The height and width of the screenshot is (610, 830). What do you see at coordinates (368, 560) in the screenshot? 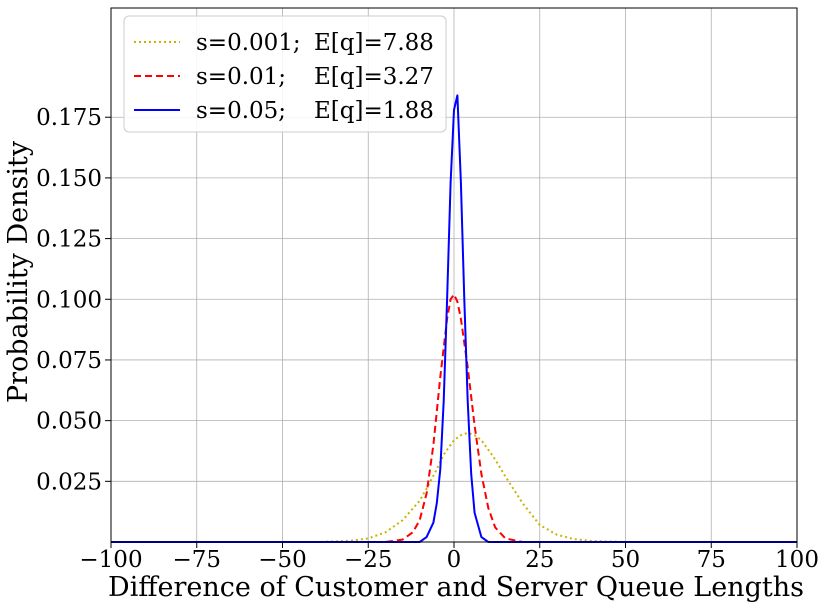
I see `x-tick-label: −25` at bounding box center [368, 560].